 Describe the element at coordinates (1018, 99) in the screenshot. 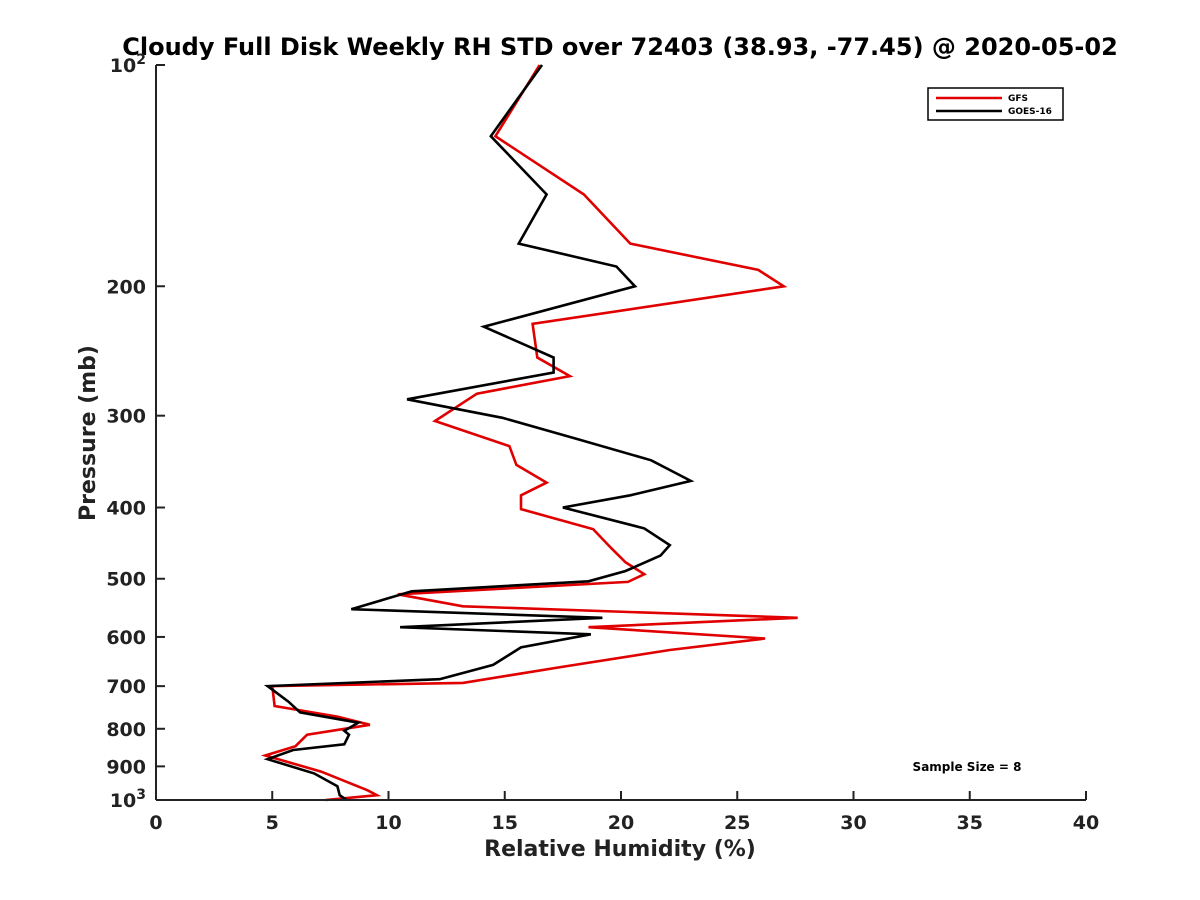

I see `legend-label: GFS` at that location.